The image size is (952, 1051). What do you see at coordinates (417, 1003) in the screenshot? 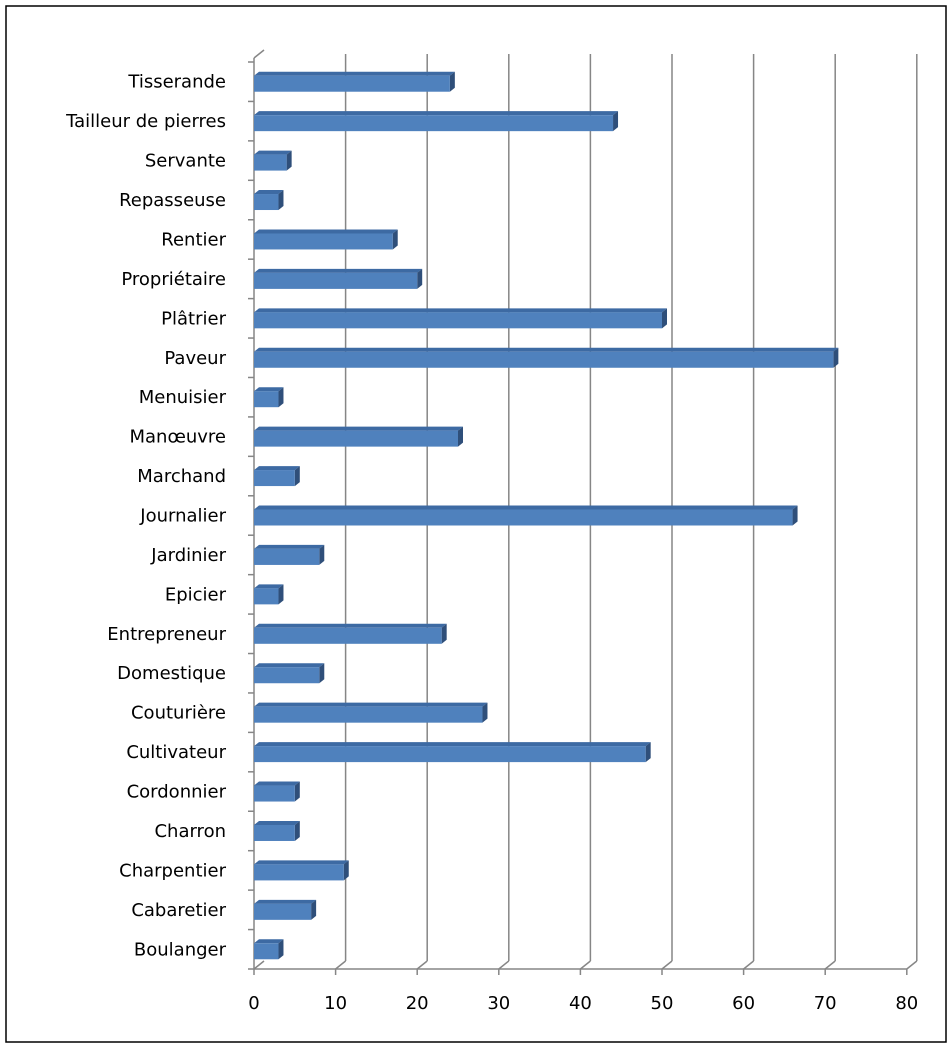
I see `x-tick-label: 20` at bounding box center [417, 1003].